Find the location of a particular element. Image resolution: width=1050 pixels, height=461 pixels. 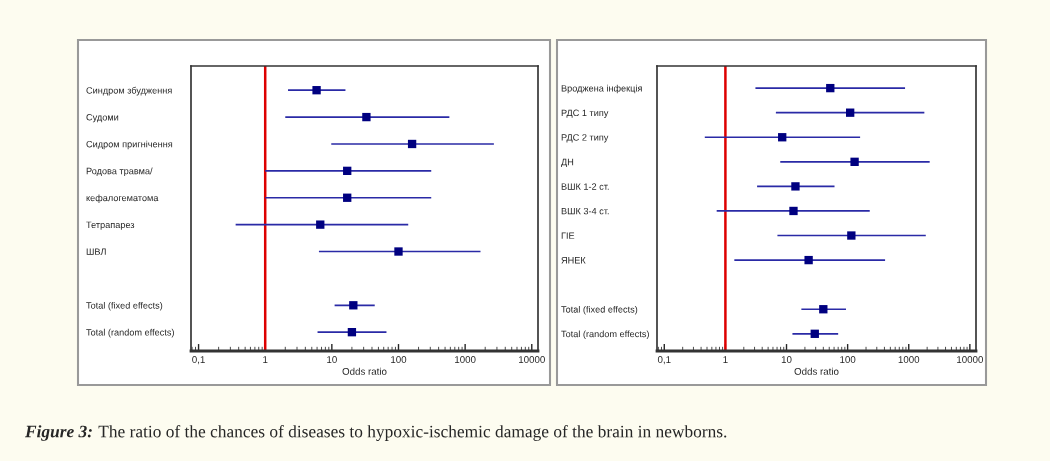

y-tick-label: ЯНЕК is located at coordinates (573, 260).